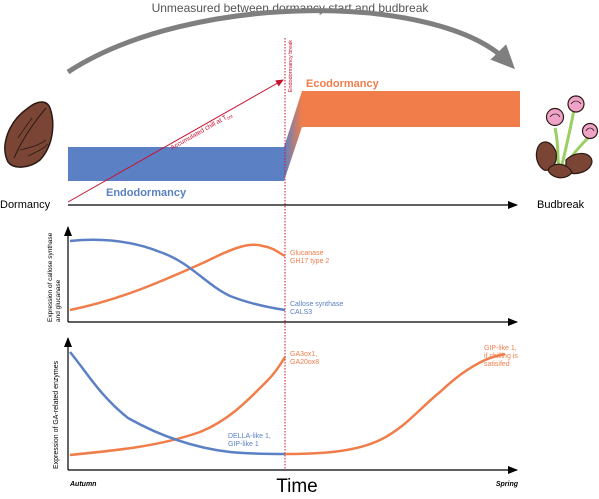  What do you see at coordinates (304, 362) in the screenshot?
I see `ga-label-2: GA20ox8` at bounding box center [304, 362].